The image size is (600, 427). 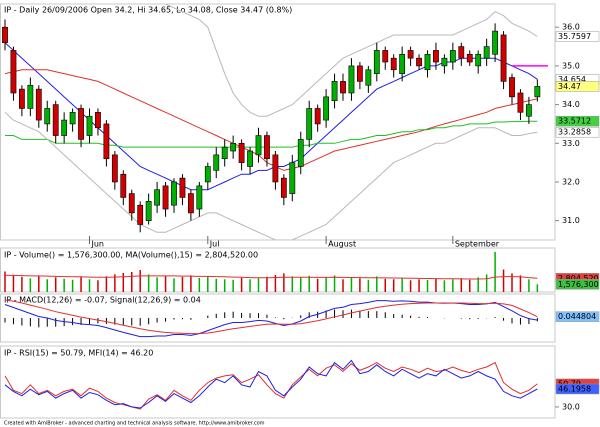 I want to click on last-value-label: 46.1958, so click(x=574, y=388).